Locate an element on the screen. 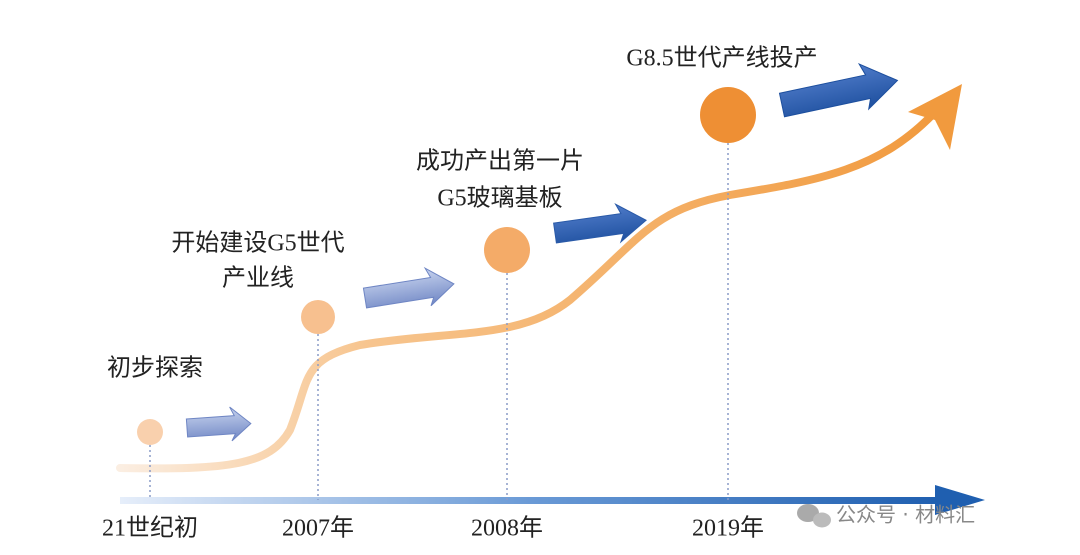  milestone-label: G5玻璃基板 is located at coordinates (499, 198).